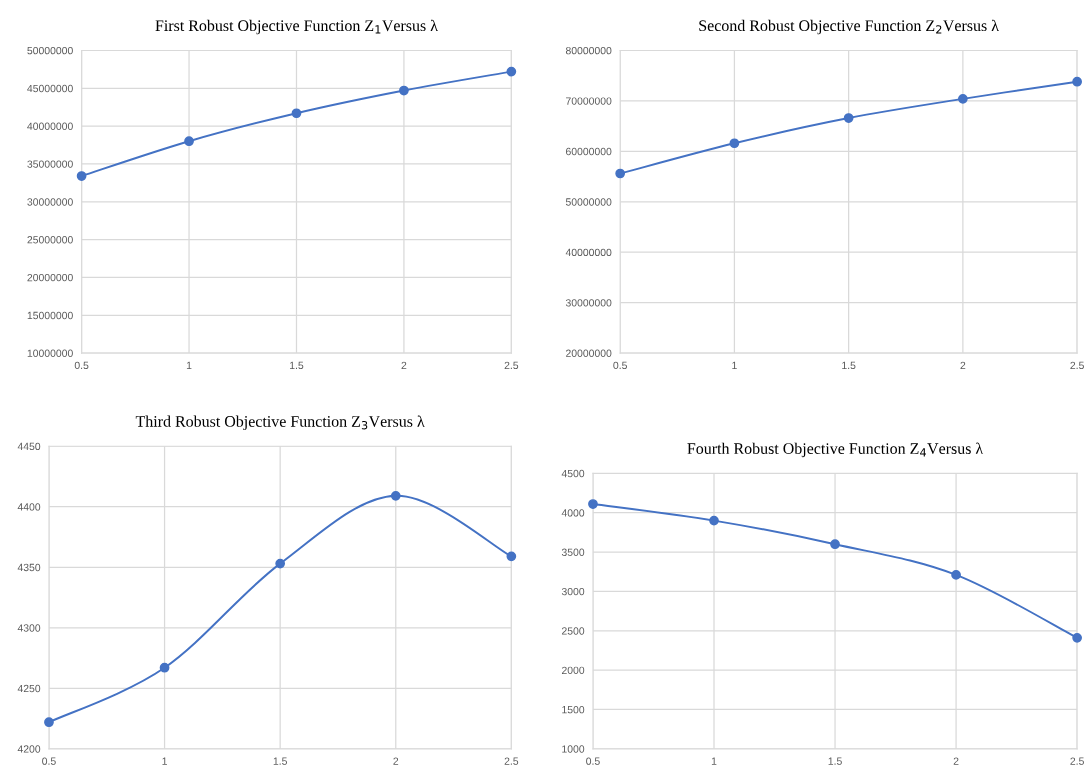 The width and height of the screenshot is (1088, 776). Describe the element at coordinates (835, 450) in the screenshot. I see `chart-title: Fourth Robust Objective Function Z$_{4}$Versus λ` at that location.